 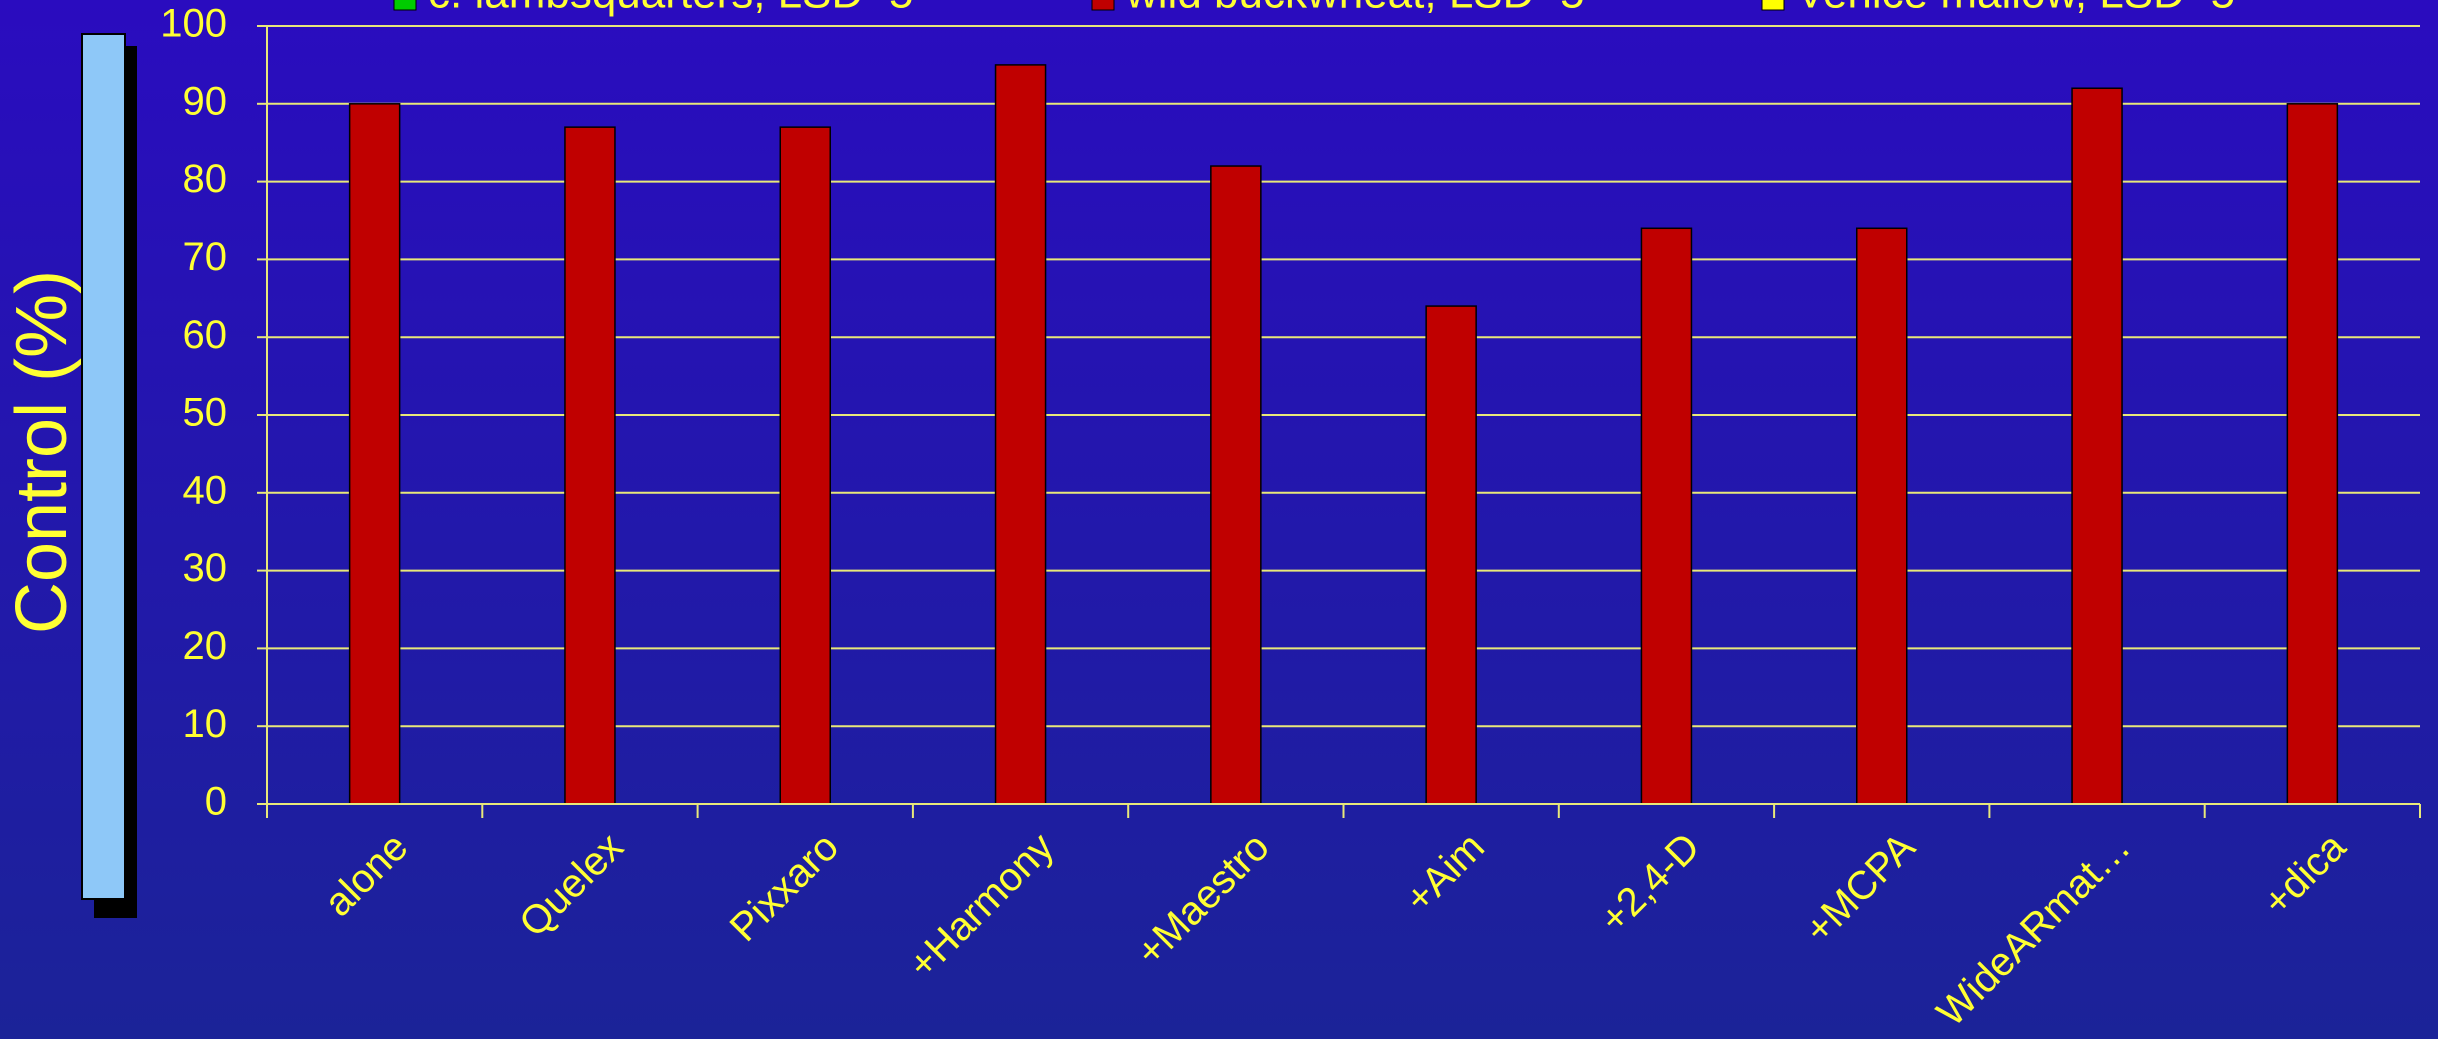 I want to click on y-tick-label: 30, so click(x=205, y=568).